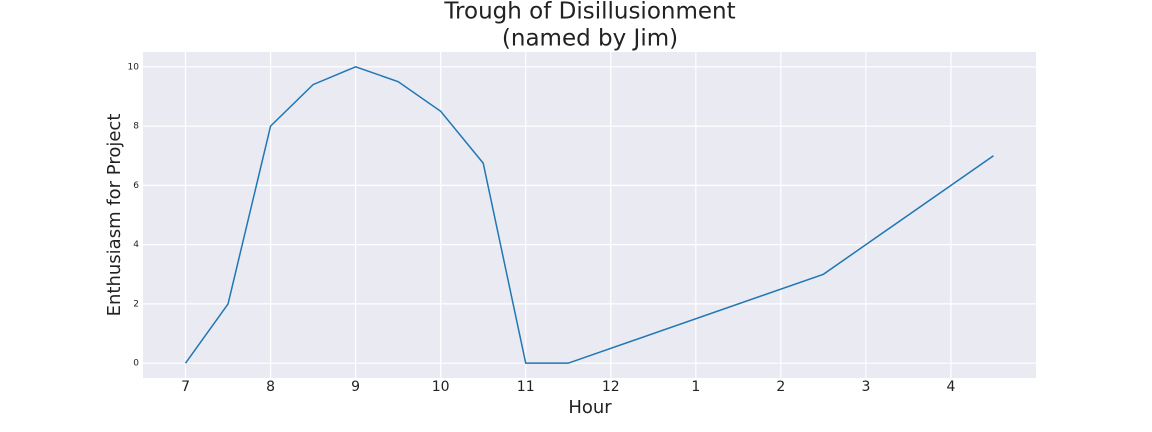 Image resolution: width=1152 pixels, height=432 pixels. Describe the element at coordinates (136, 127) in the screenshot. I see `y-tick-label: 8` at that location.